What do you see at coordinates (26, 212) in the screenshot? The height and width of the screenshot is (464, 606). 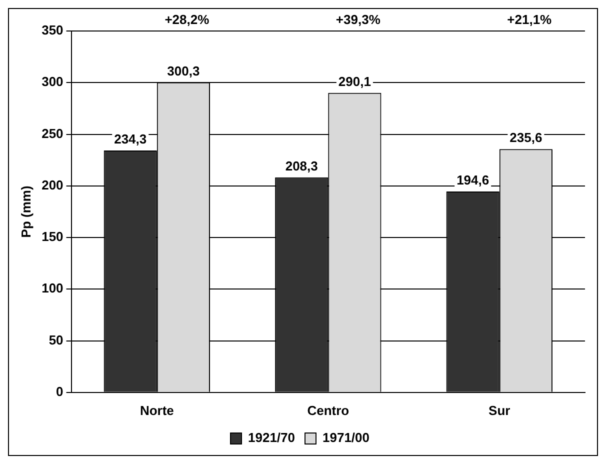 I see `y-axis-title: Pp (mm)` at bounding box center [26, 212].